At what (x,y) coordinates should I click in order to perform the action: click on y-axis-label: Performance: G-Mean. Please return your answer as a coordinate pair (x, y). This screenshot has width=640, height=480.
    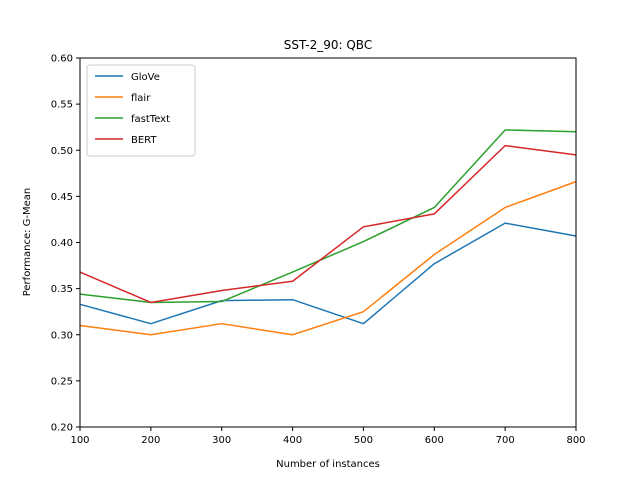
    Looking at the image, I should click on (27, 242).